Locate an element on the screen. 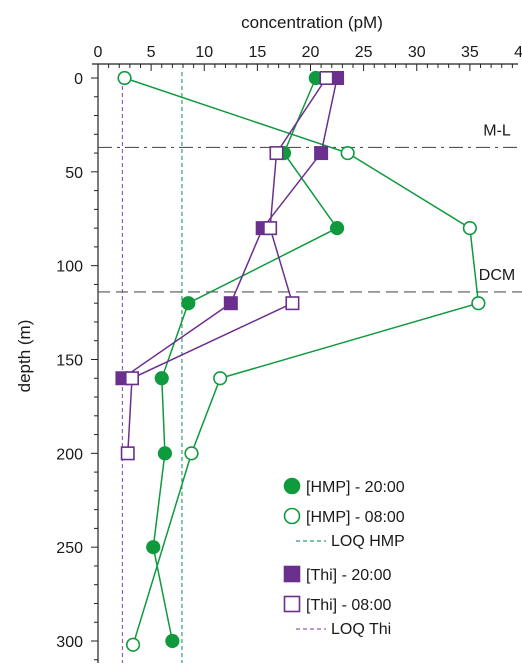 The width and height of the screenshot is (522, 667). legend-item: [Thi] - 20:00 is located at coordinates (337, 574).